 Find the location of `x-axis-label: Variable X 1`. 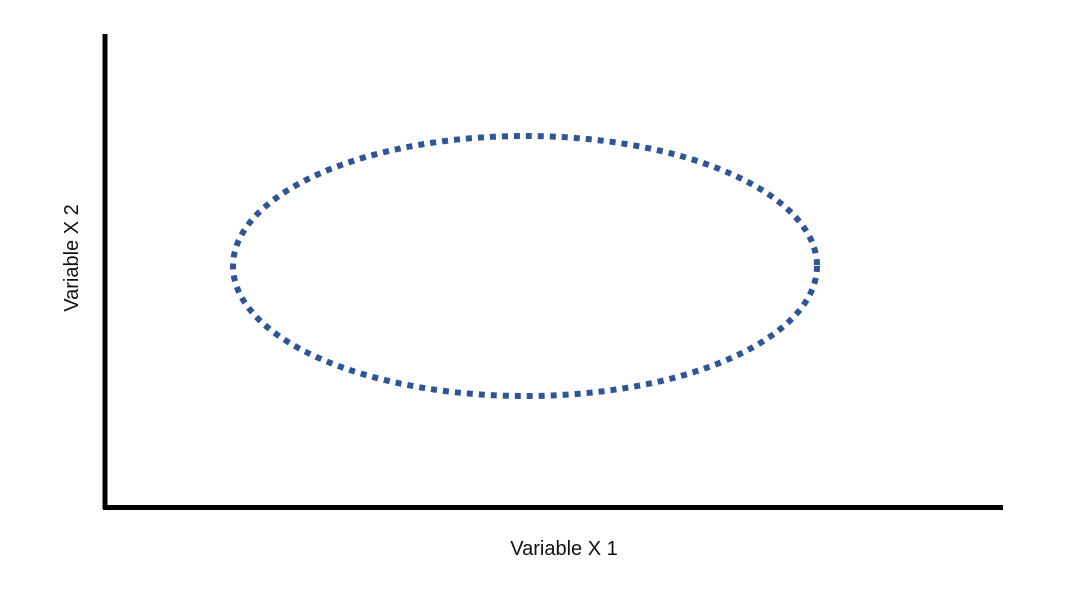

x-axis-label: Variable X 1 is located at coordinates (563, 549).